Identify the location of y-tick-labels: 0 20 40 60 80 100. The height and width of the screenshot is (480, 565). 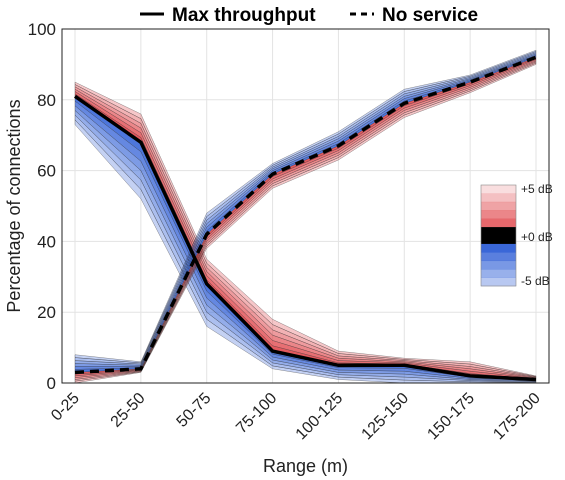
(42, 206).